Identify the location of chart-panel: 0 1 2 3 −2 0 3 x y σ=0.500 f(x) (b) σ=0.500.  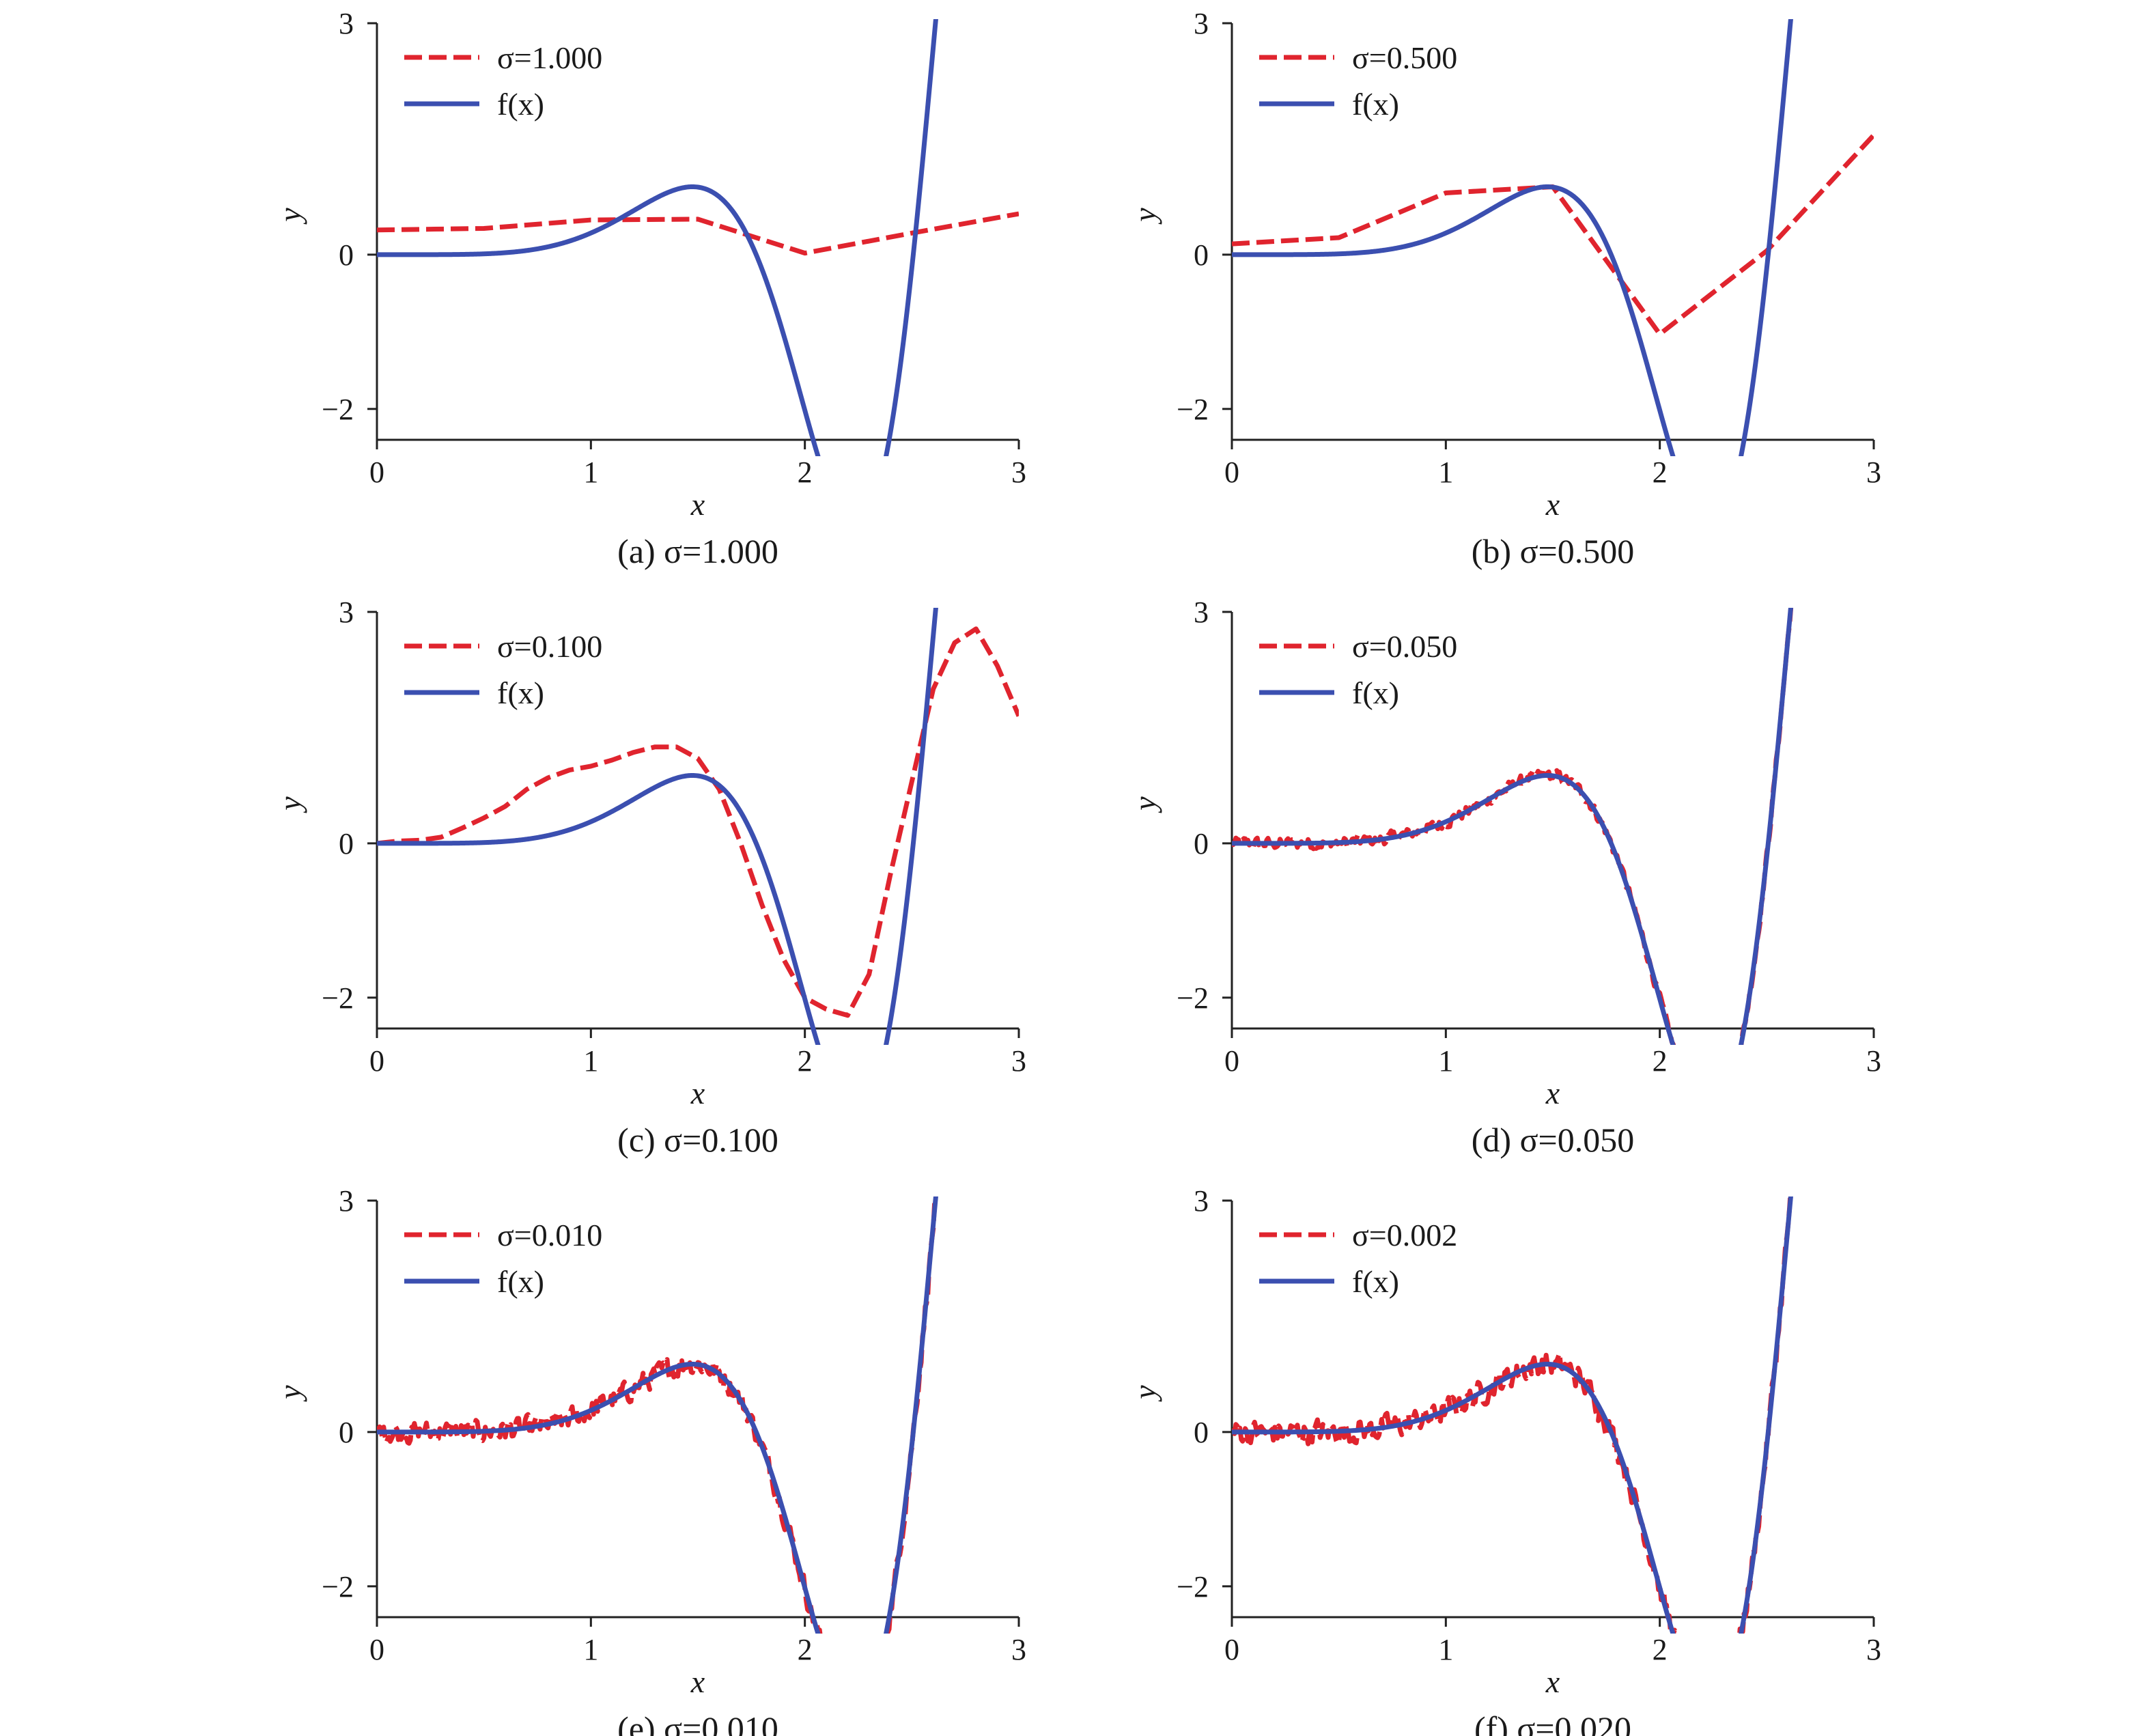
(1504, 288).